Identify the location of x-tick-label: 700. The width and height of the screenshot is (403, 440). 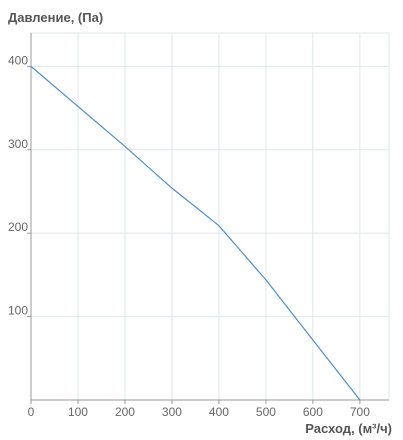
(360, 412).